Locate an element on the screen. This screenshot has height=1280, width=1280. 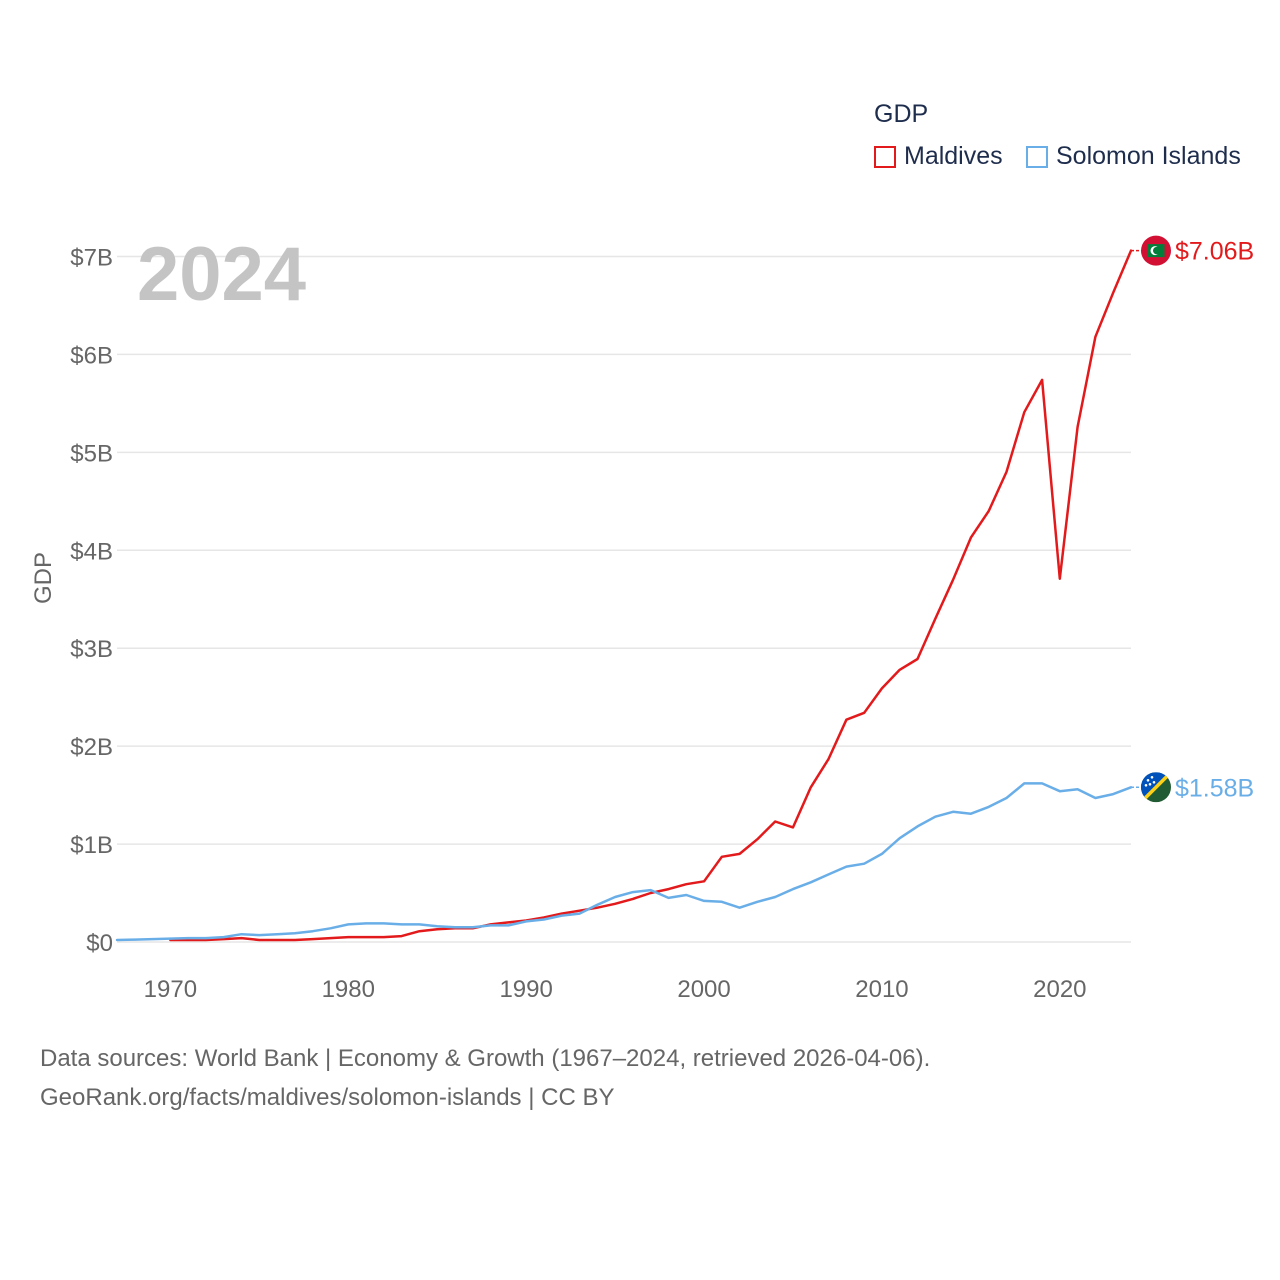
legend-swatch-solomon-islands is located at coordinates (1037, 156).